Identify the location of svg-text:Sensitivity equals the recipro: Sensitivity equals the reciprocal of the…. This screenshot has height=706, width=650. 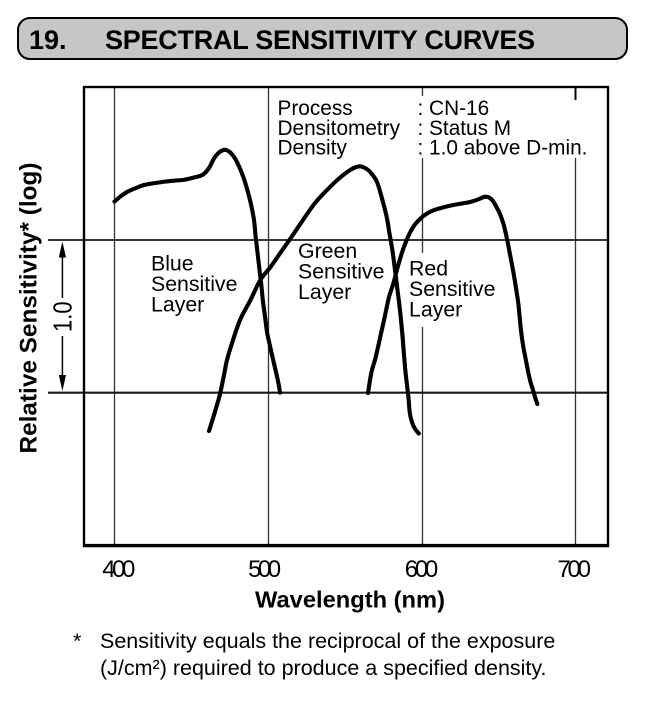
(327, 641).